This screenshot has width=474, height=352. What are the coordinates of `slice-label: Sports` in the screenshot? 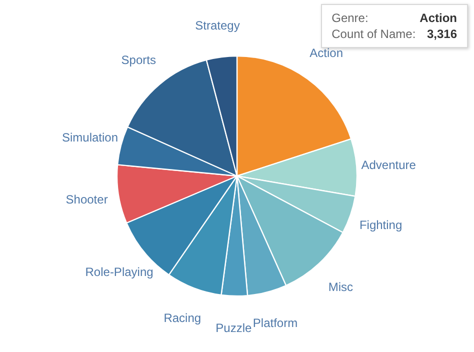 It's located at (138, 60).